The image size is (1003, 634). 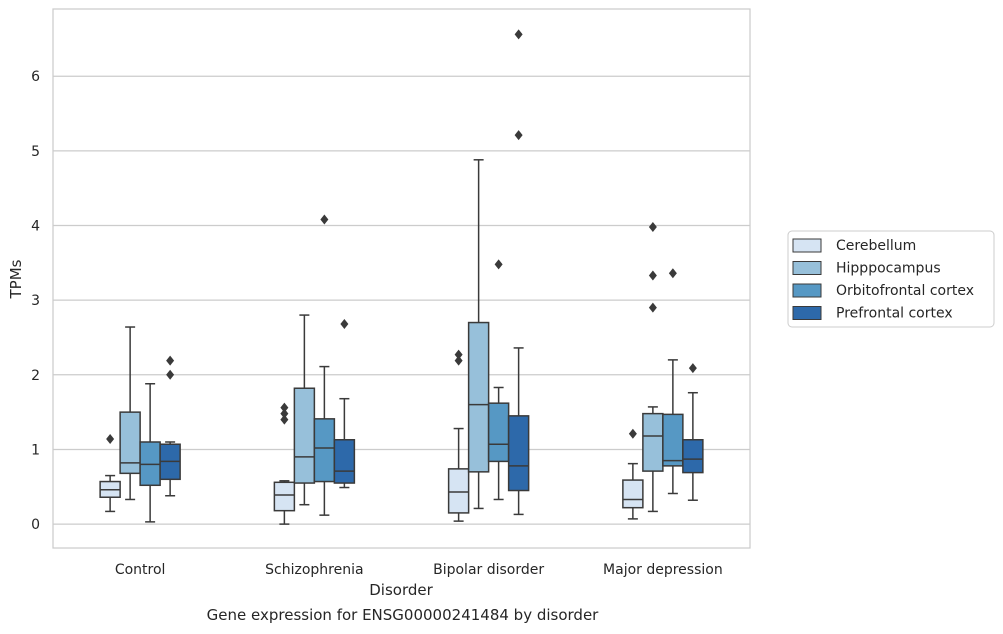 I want to click on legend-label: Orbitofrontal cortex, so click(x=905, y=291).